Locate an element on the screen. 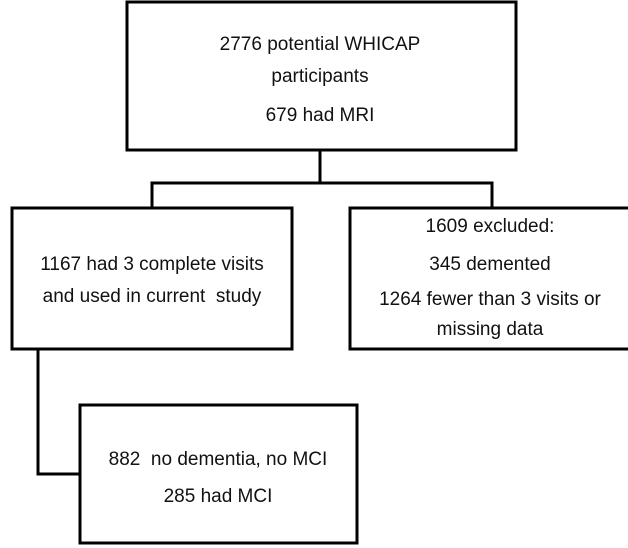  box-text: 882 no dementia, no MCI is located at coordinates (218, 459).